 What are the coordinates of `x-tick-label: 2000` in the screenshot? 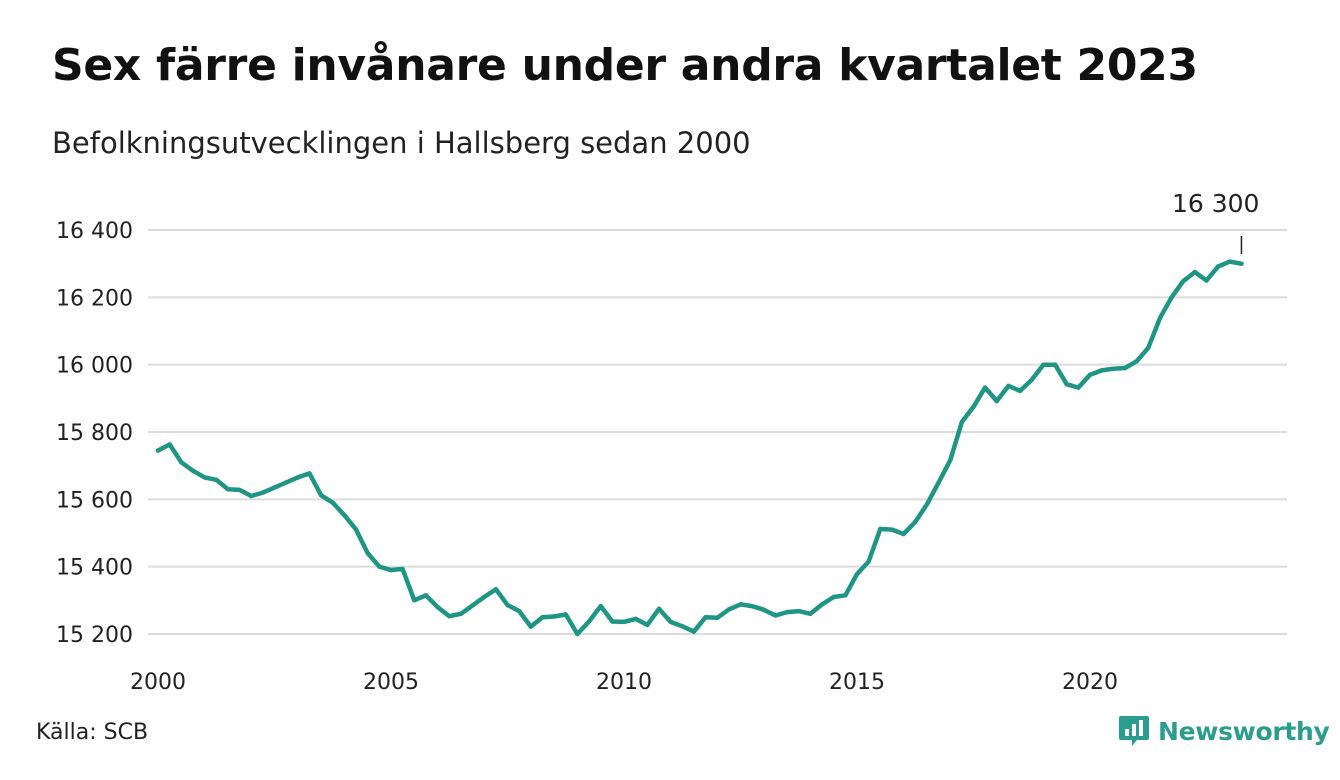 It's located at (158, 682).